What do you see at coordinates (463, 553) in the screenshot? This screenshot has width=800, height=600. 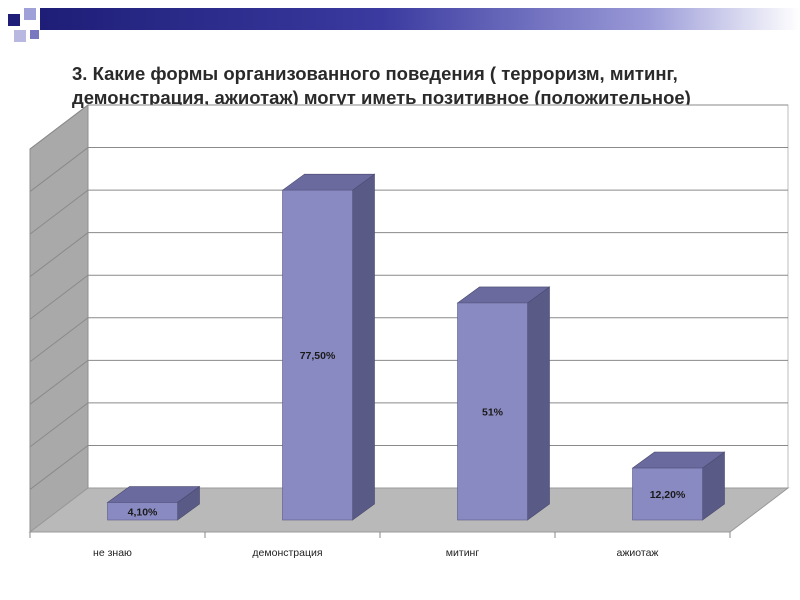 I see `category-label: митинг` at bounding box center [463, 553].